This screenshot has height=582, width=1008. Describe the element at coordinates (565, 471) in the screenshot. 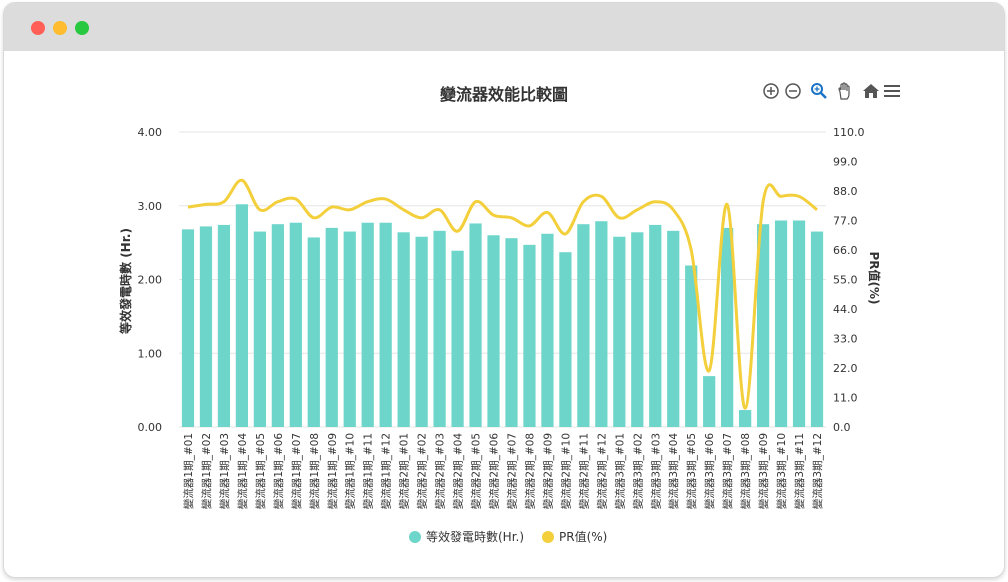

I see `x-tick-label: 變流器2期_#10` at that location.